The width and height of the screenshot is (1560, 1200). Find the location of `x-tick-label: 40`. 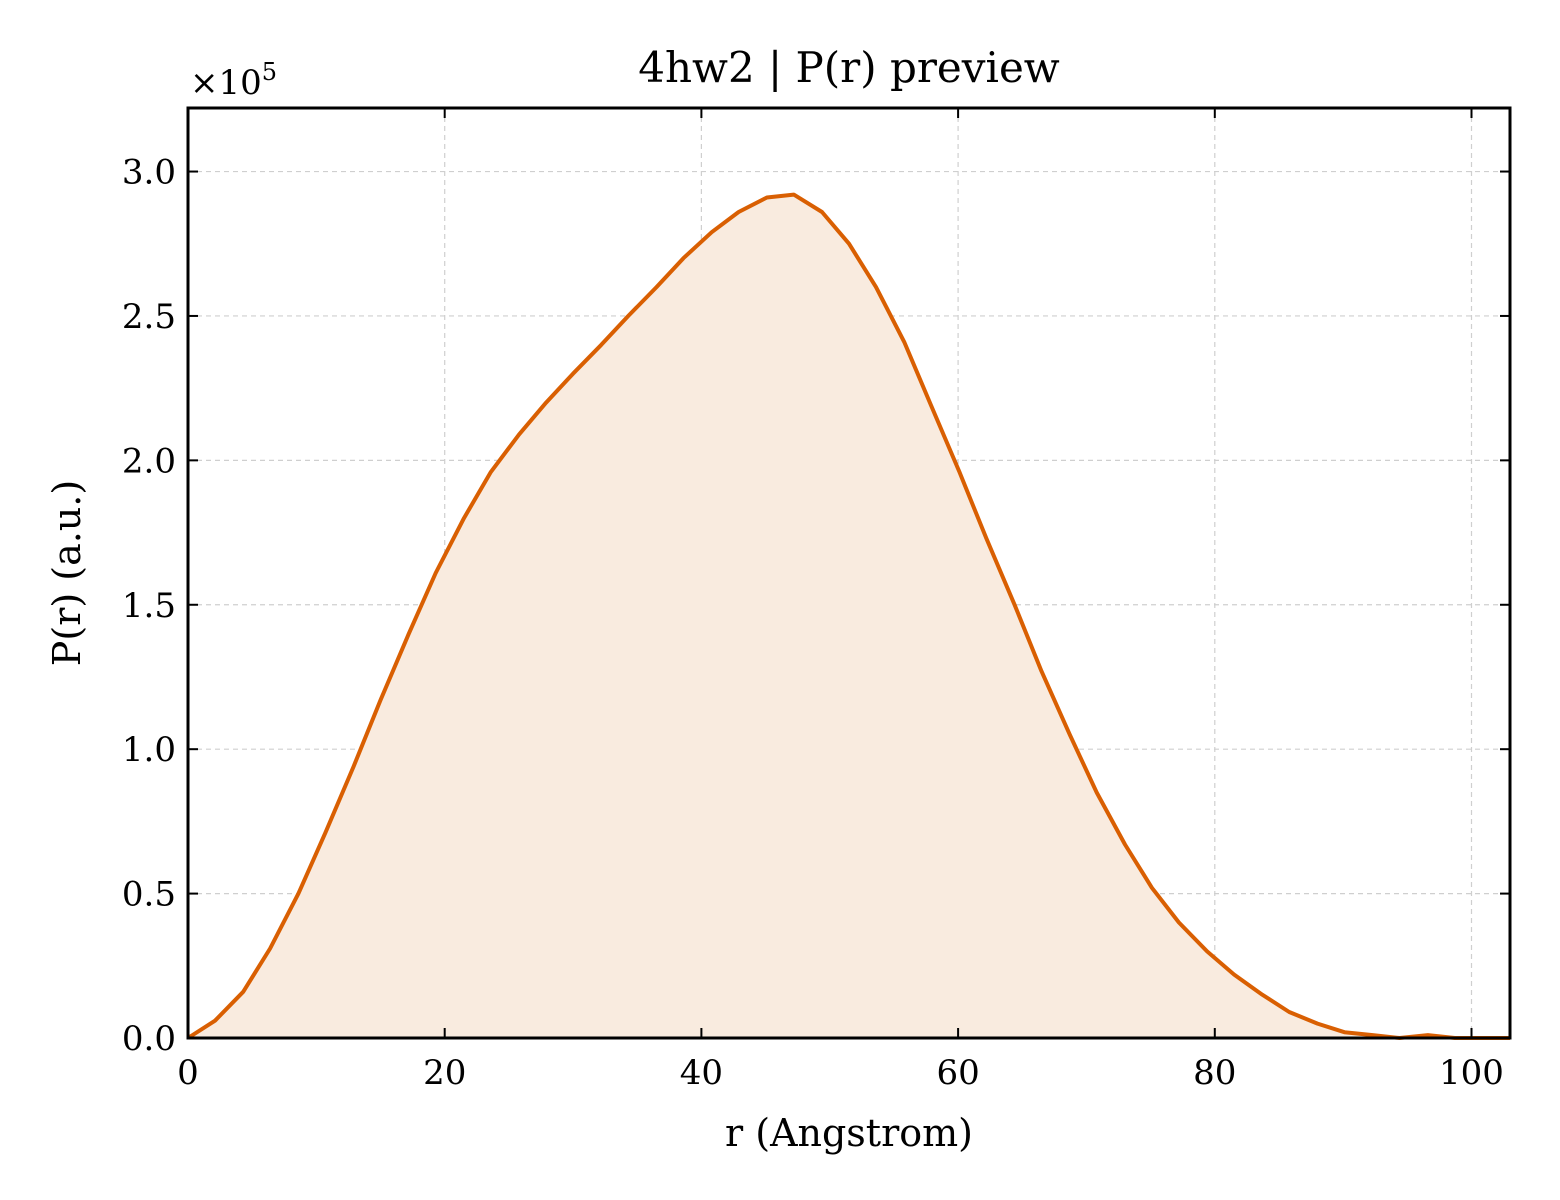

x-tick-label: 40 is located at coordinates (701, 1073).